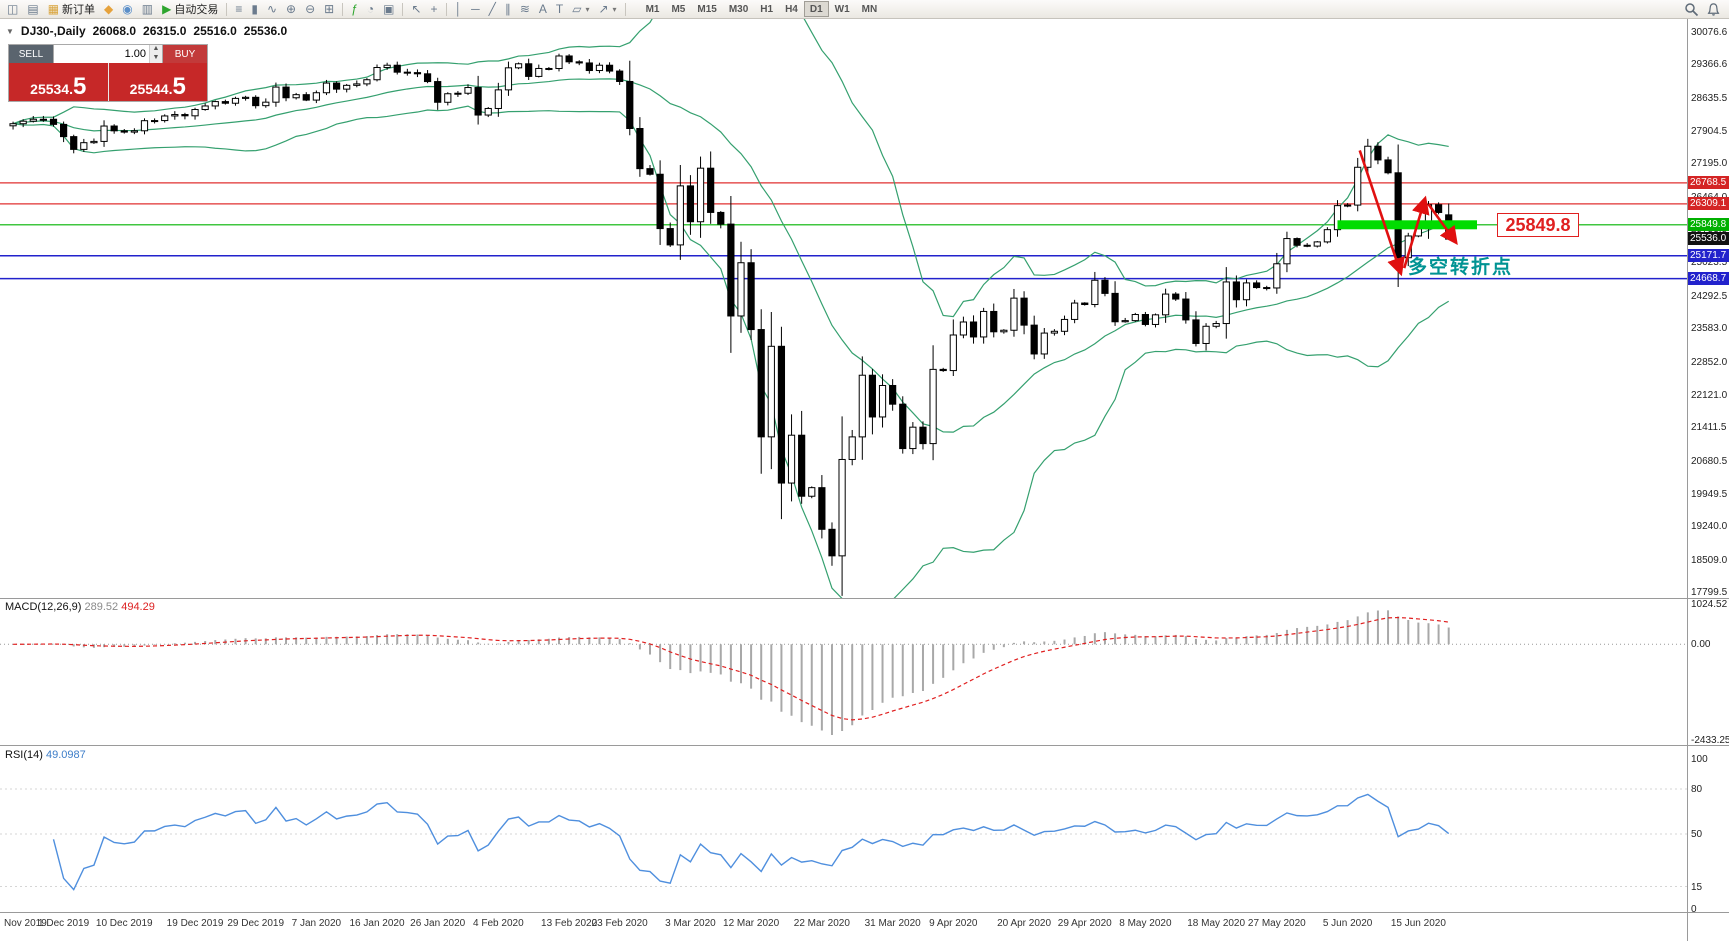 The width and height of the screenshot is (1729, 941). What do you see at coordinates (31, 54) in the screenshot?
I see `sell-button: SELL` at bounding box center [31, 54].